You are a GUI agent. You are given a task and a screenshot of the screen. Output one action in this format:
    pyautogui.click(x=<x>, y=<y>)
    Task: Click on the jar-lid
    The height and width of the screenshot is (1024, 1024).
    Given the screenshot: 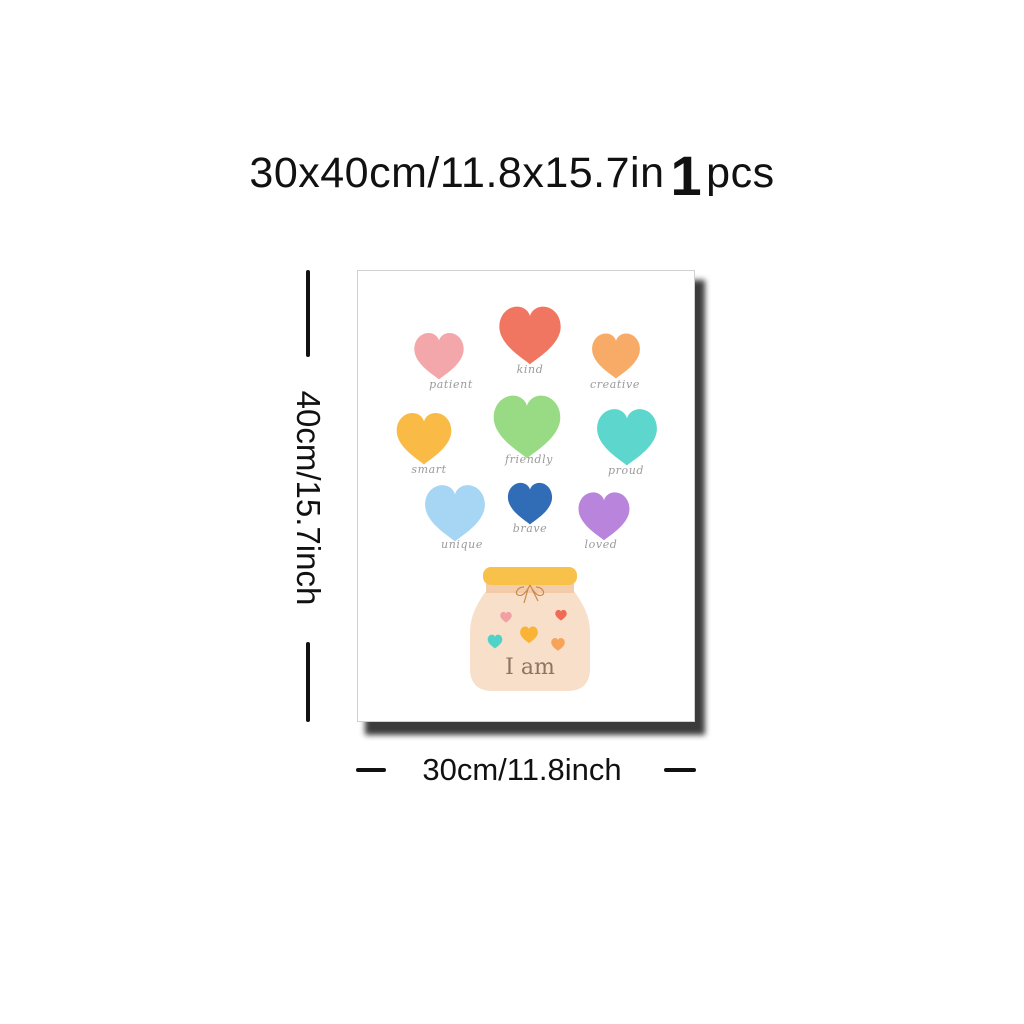 What is the action you would take?
    pyautogui.click(x=530, y=576)
    